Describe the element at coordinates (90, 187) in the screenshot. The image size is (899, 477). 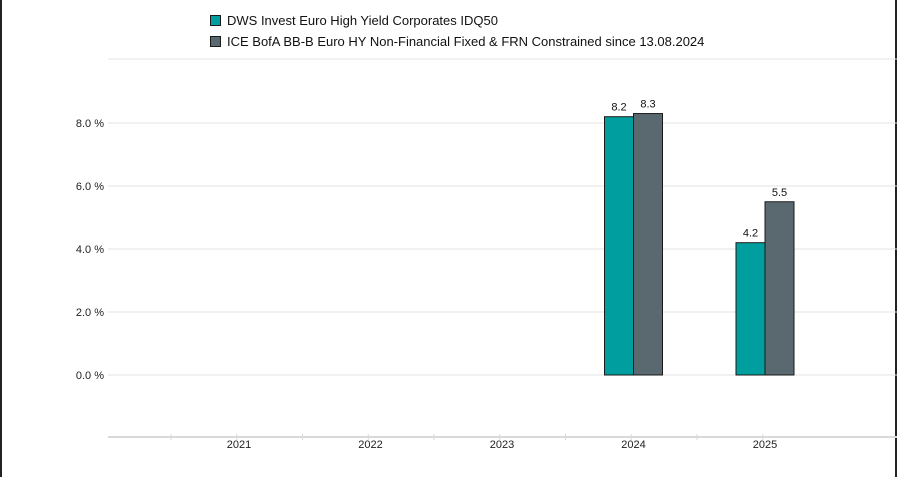
I see `y-tick-label: 6.0 %` at that location.